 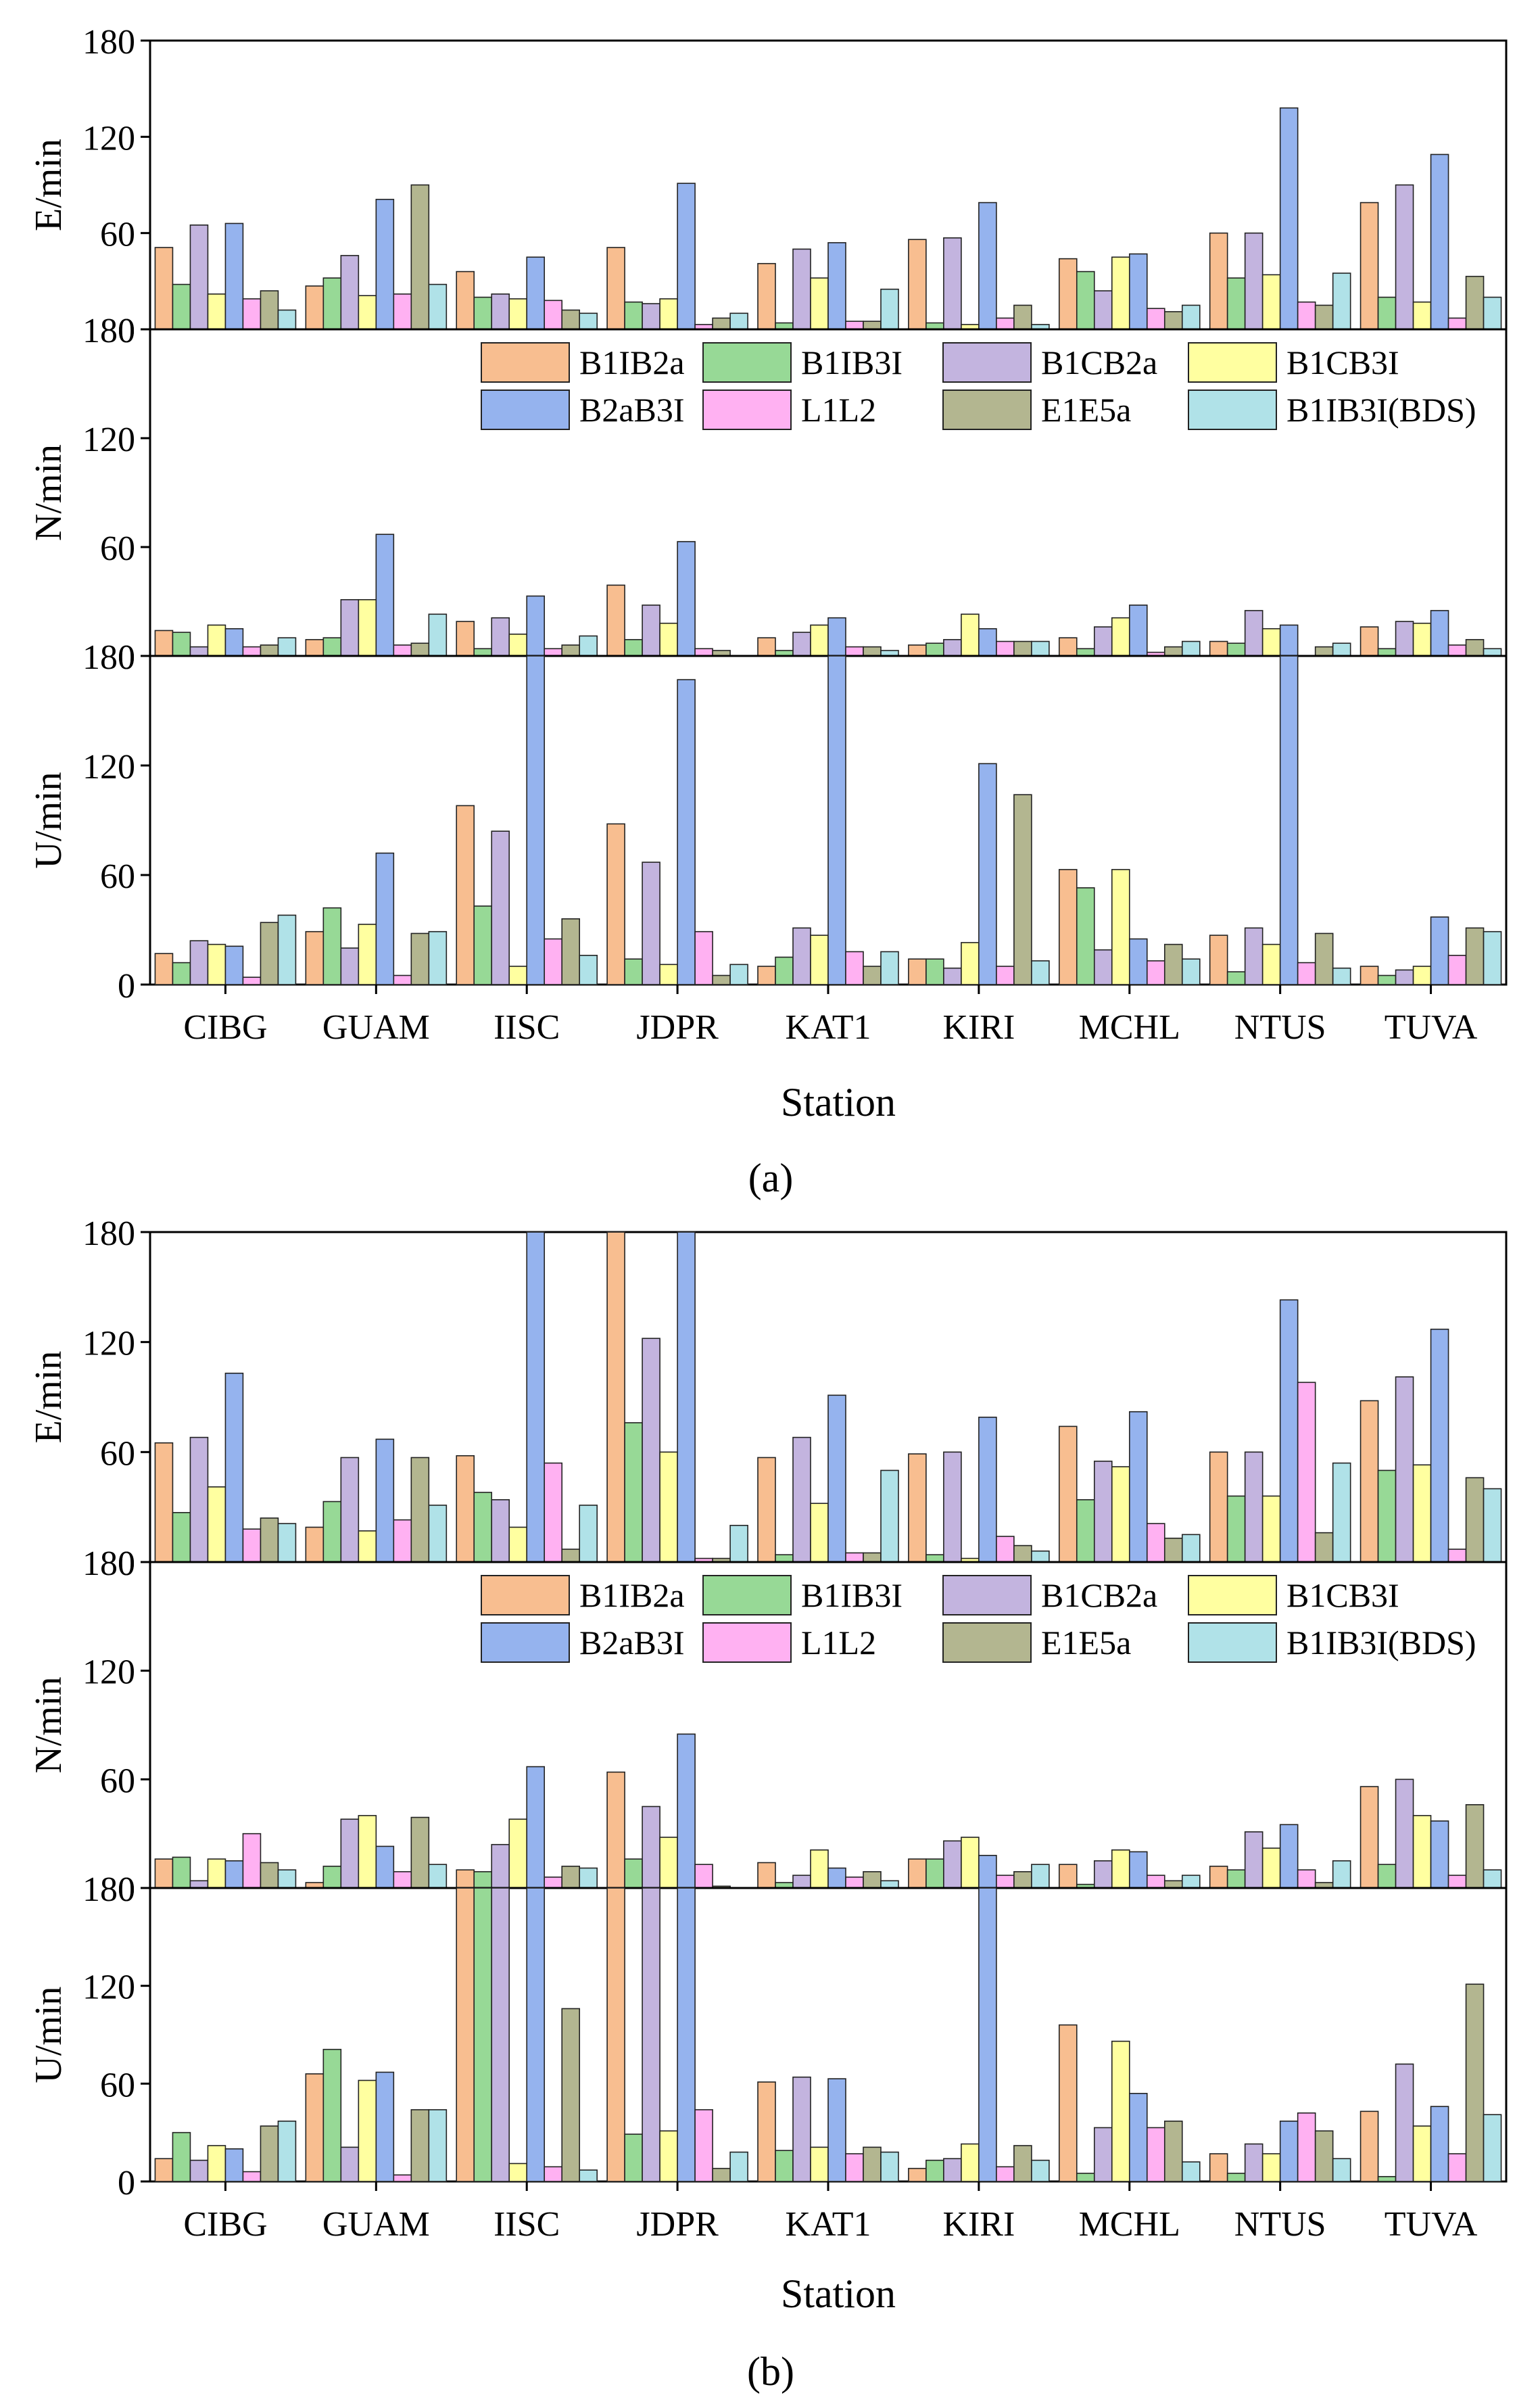 I want to click on bar-b1ib2a-jdpr, so click(x=615, y=288).